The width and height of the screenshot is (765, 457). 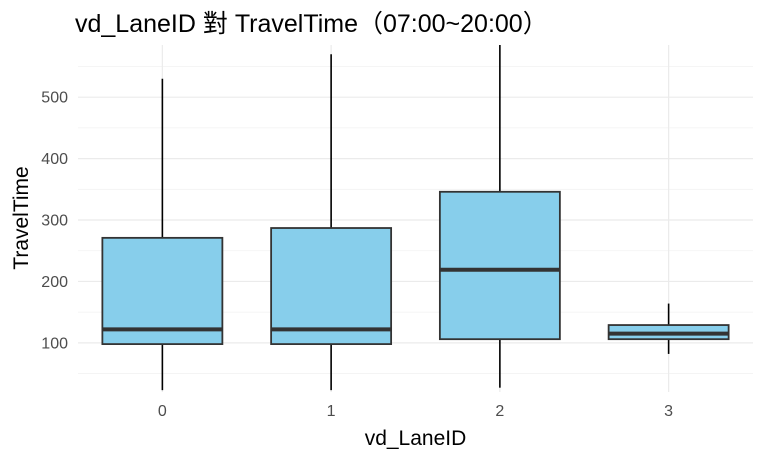 What do you see at coordinates (21, 217) in the screenshot?
I see `y-axis-title: TravelTime` at bounding box center [21, 217].